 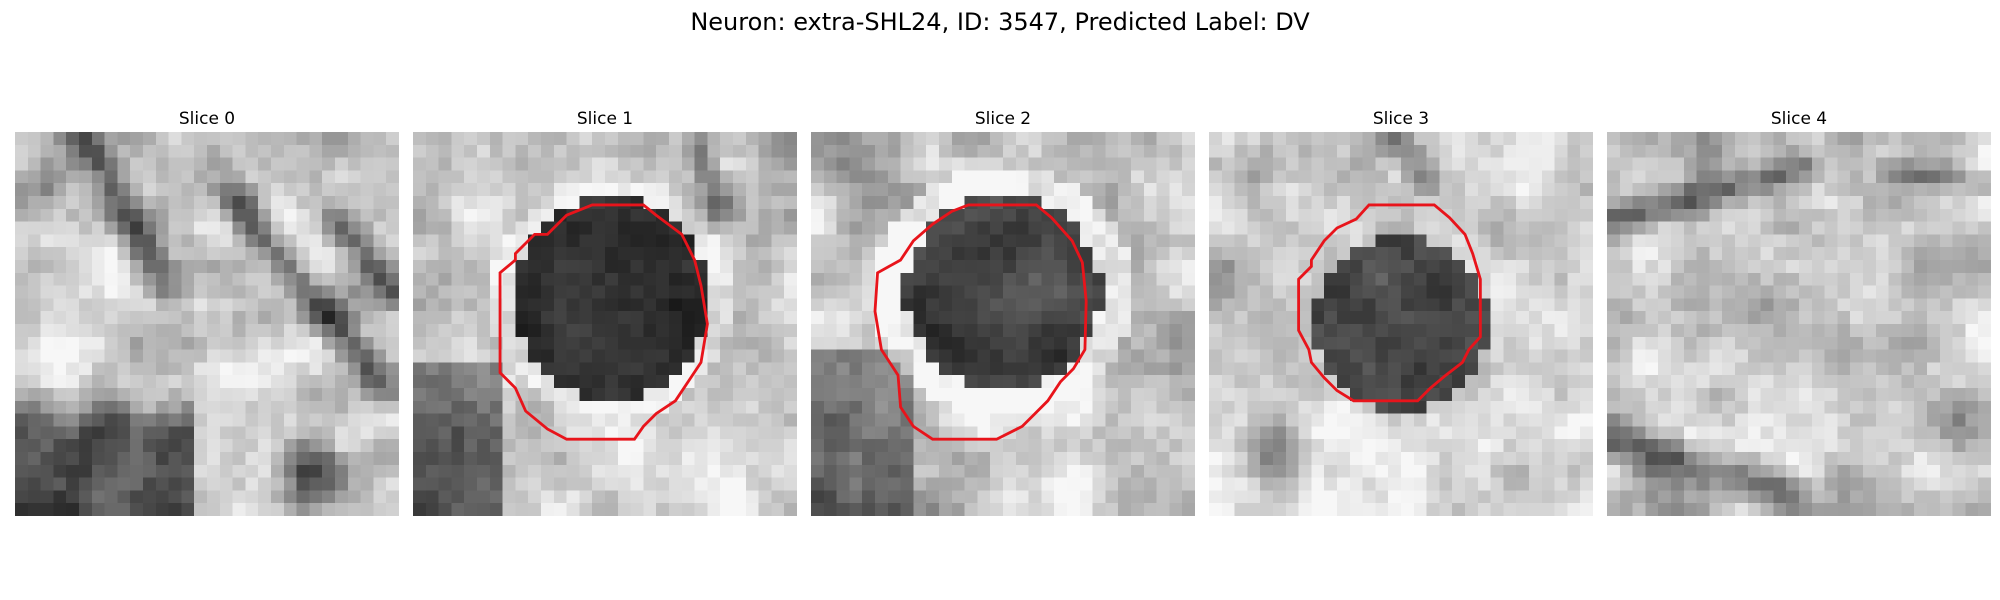 I want to click on panel-slice-3: Slice 3, so click(x=1401, y=312).